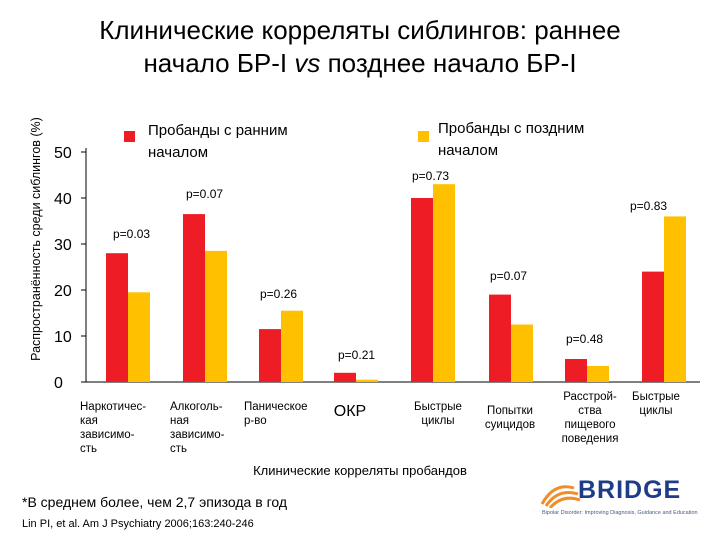 Image resolution: width=720 pixels, height=540 pixels. I want to click on title-line-1: Клинические корреляты сиблингов: раннее, so click(360, 30).